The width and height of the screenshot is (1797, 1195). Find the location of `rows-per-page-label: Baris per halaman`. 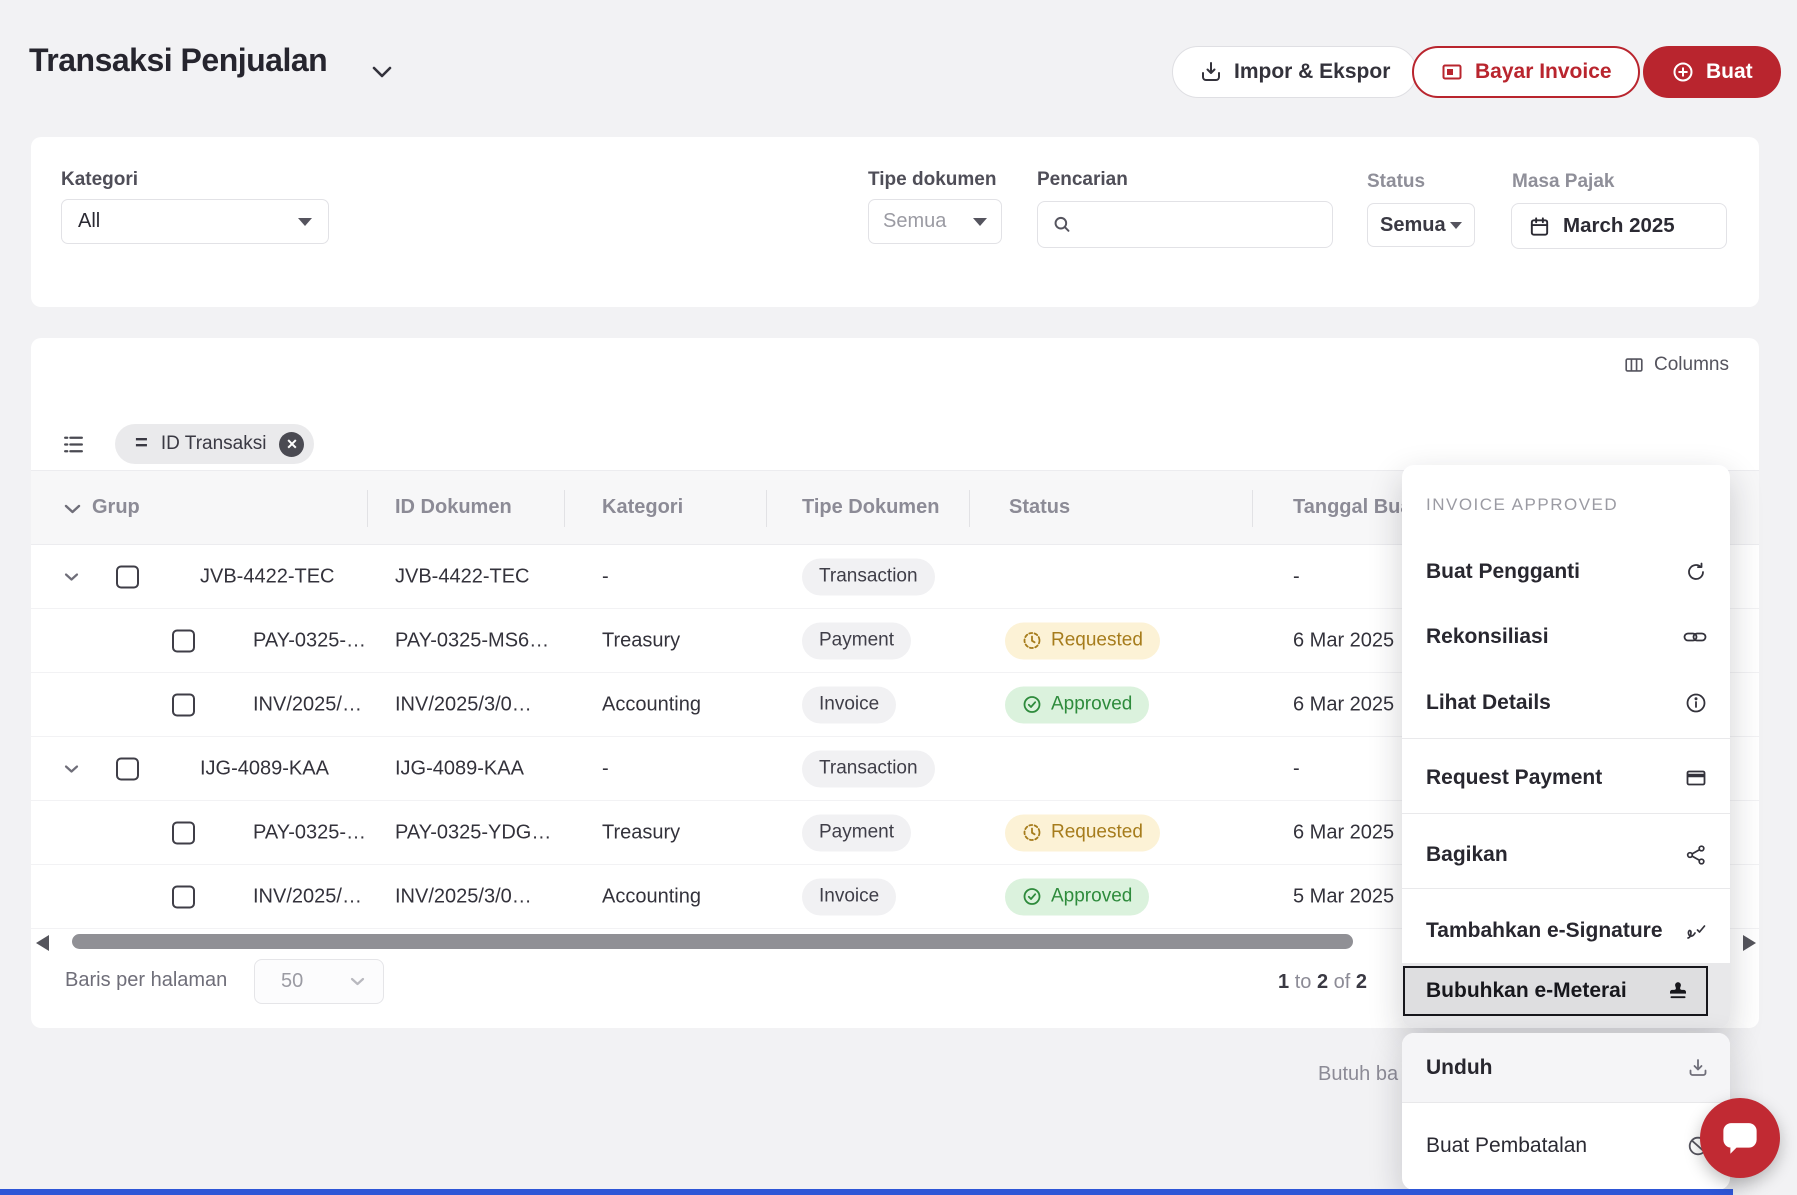

rows-per-page-label: Baris per halaman is located at coordinates (146, 980).